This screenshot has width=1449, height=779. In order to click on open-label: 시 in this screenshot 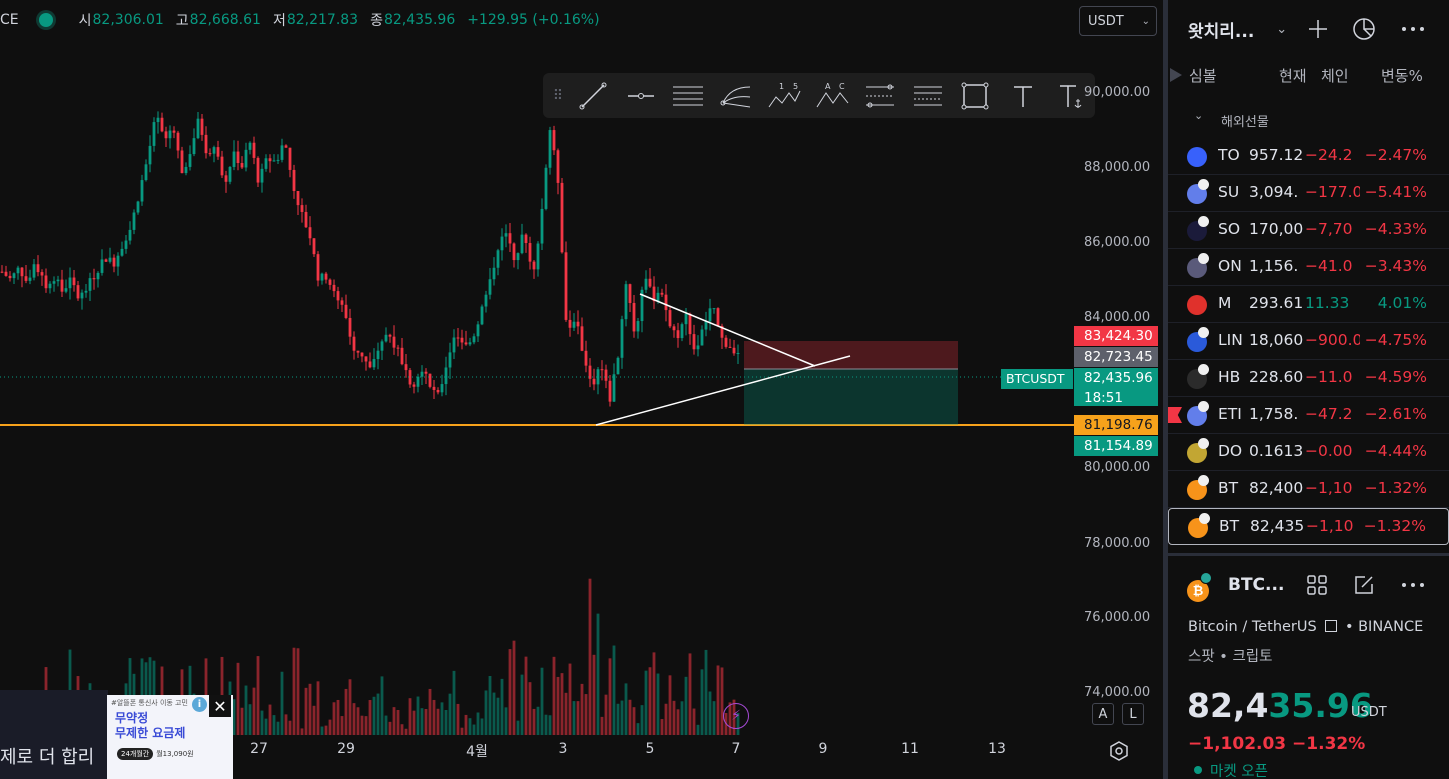, I will do `click(85, 21)`.